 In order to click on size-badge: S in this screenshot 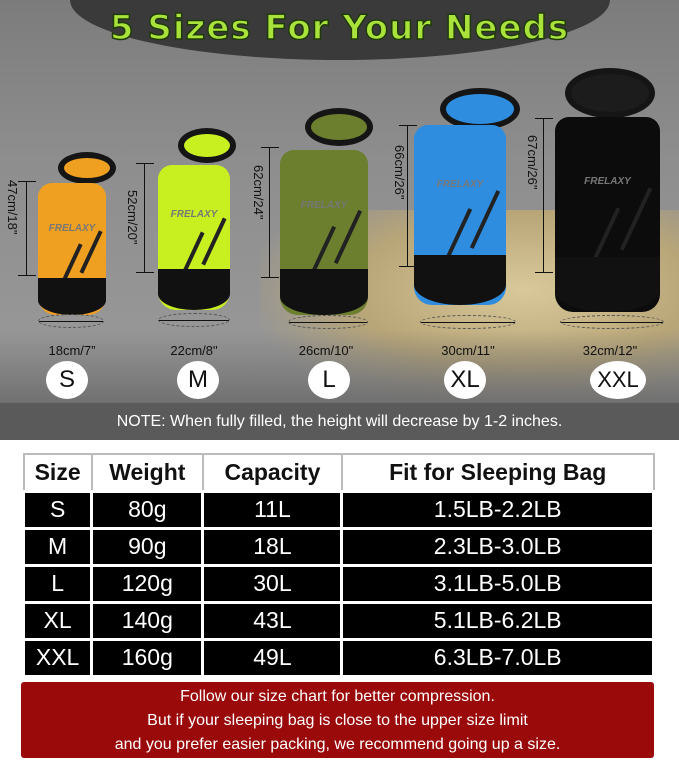, I will do `click(67, 380)`.